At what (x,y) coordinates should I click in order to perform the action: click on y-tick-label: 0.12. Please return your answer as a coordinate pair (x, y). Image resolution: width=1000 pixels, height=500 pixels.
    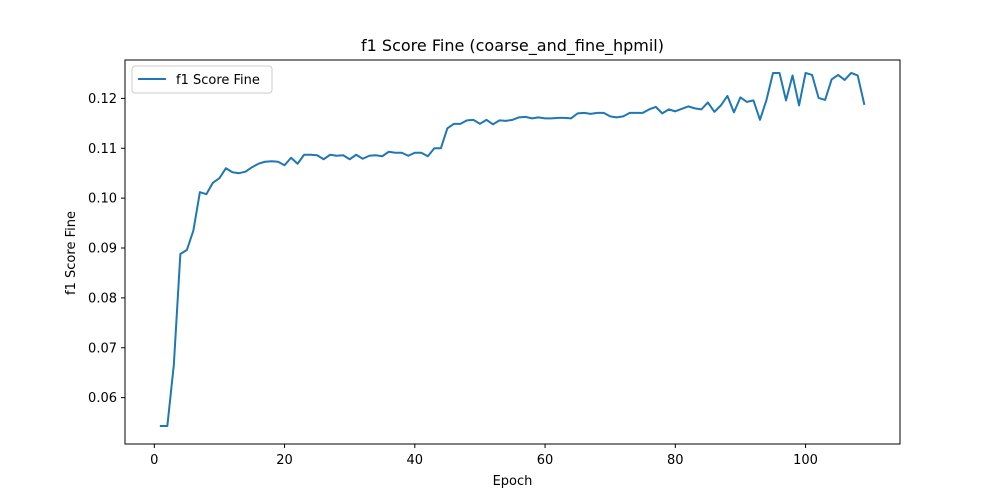
    Looking at the image, I should click on (102, 99).